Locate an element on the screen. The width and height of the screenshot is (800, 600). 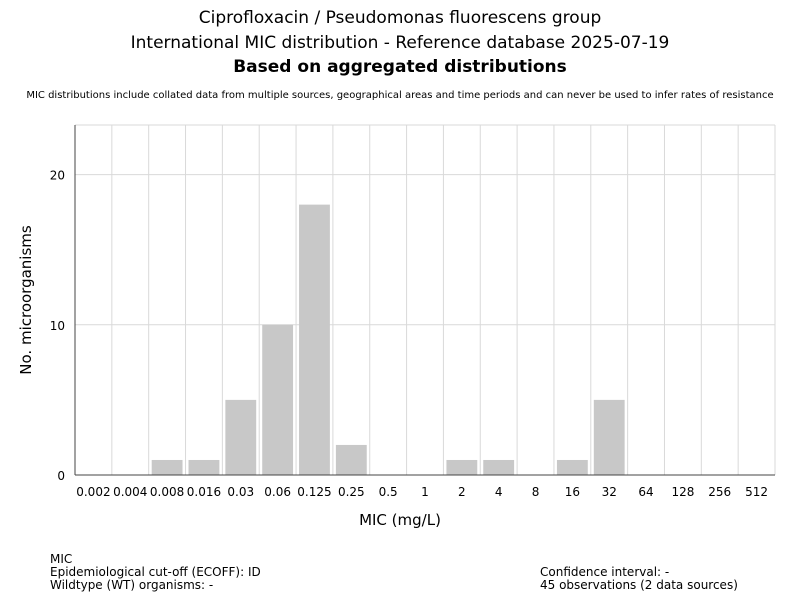
x-axis-label: MIC (mg/L) is located at coordinates (400, 520).